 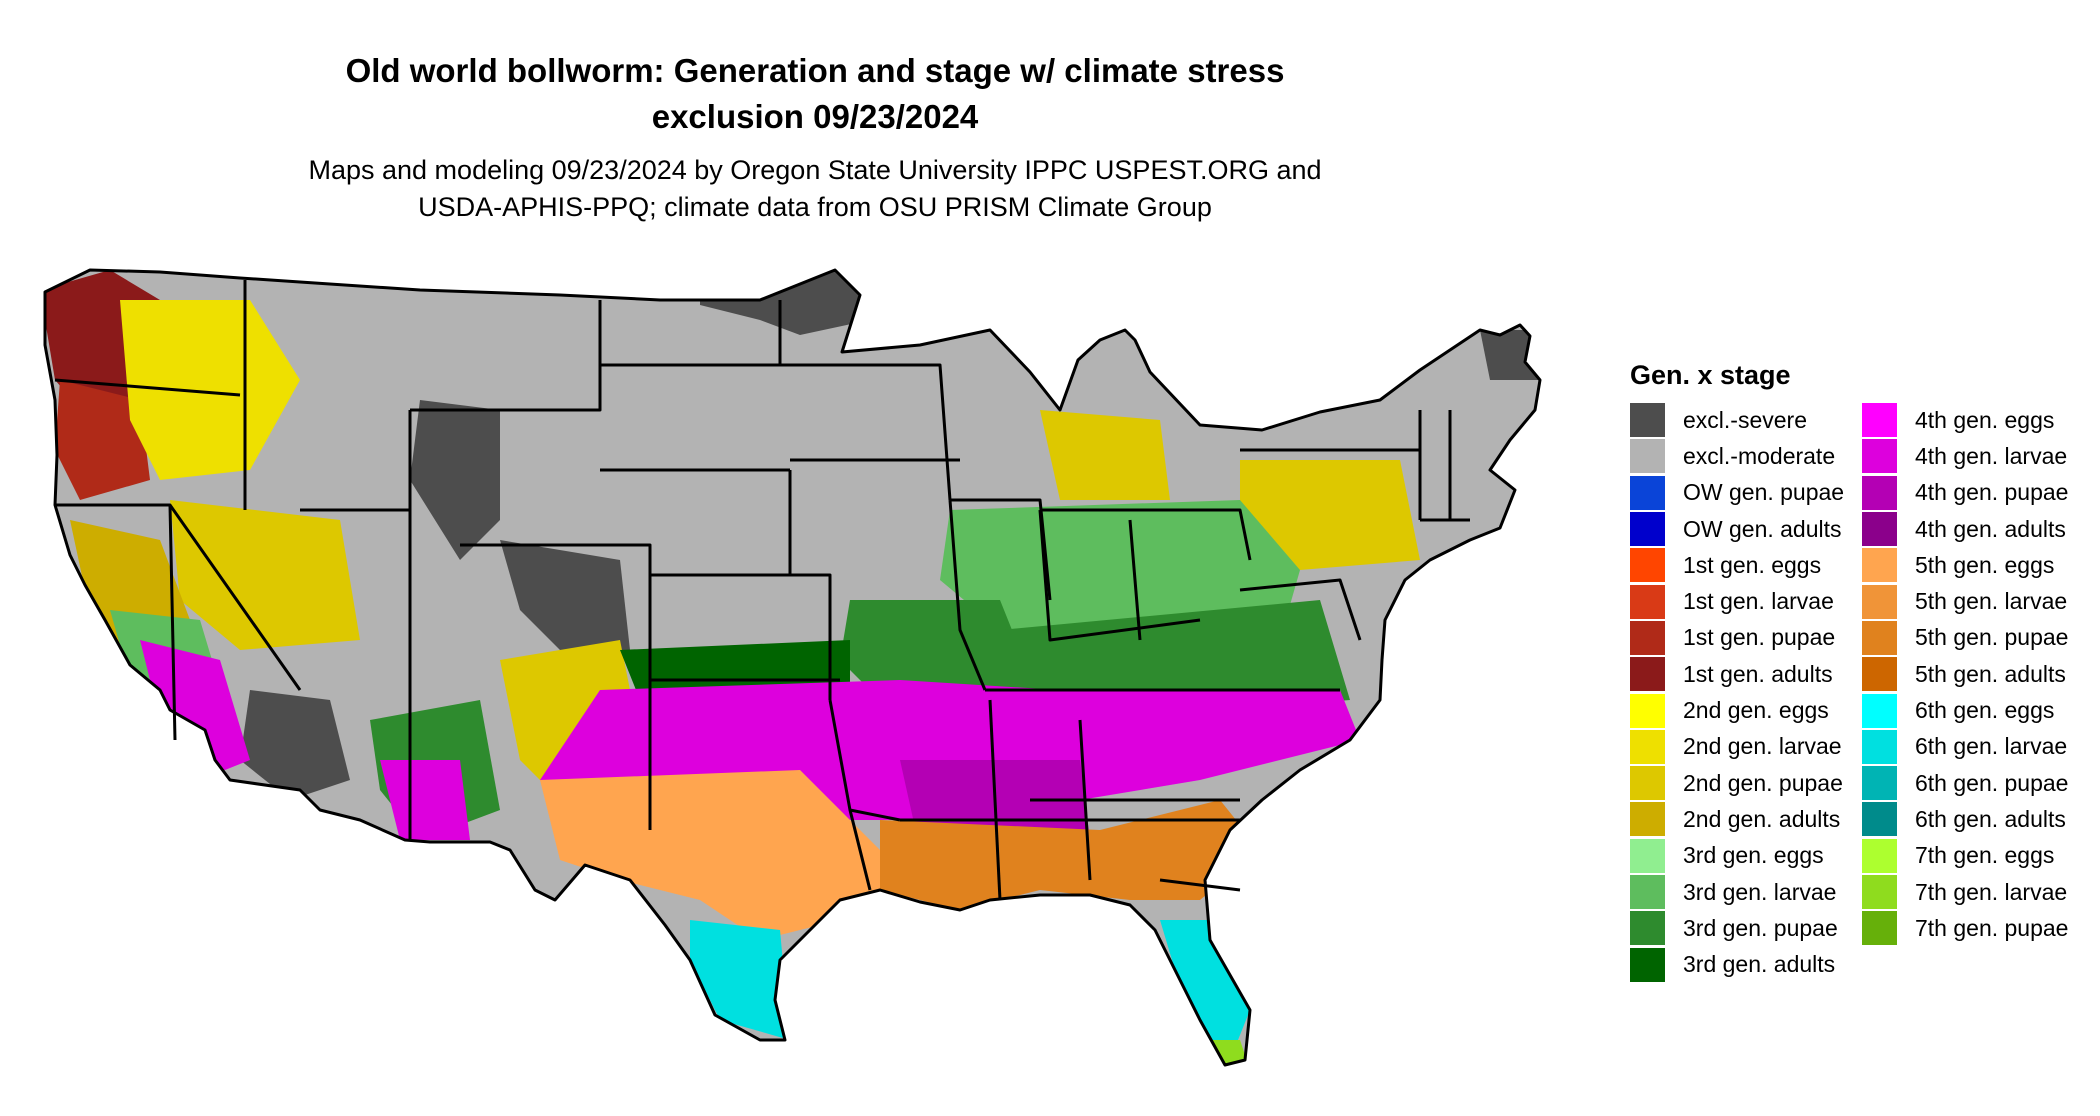 I want to click on legend-item: excl.-severe, so click(x=1737, y=420).